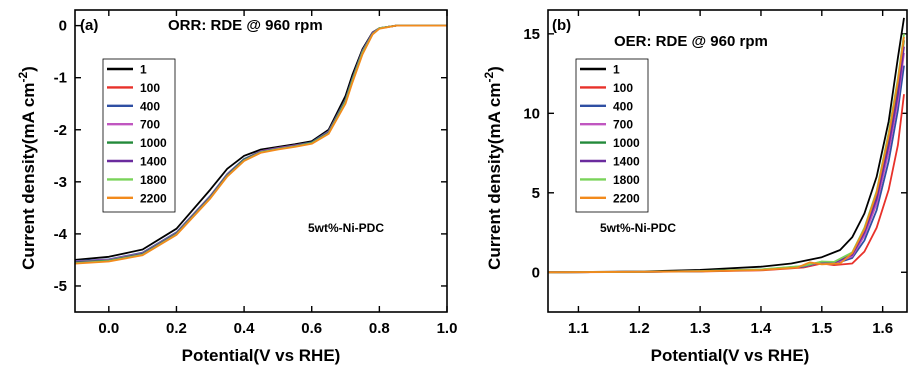  What do you see at coordinates (531, 113) in the screenshot?
I see `oer-ytick-label: 10` at bounding box center [531, 113].